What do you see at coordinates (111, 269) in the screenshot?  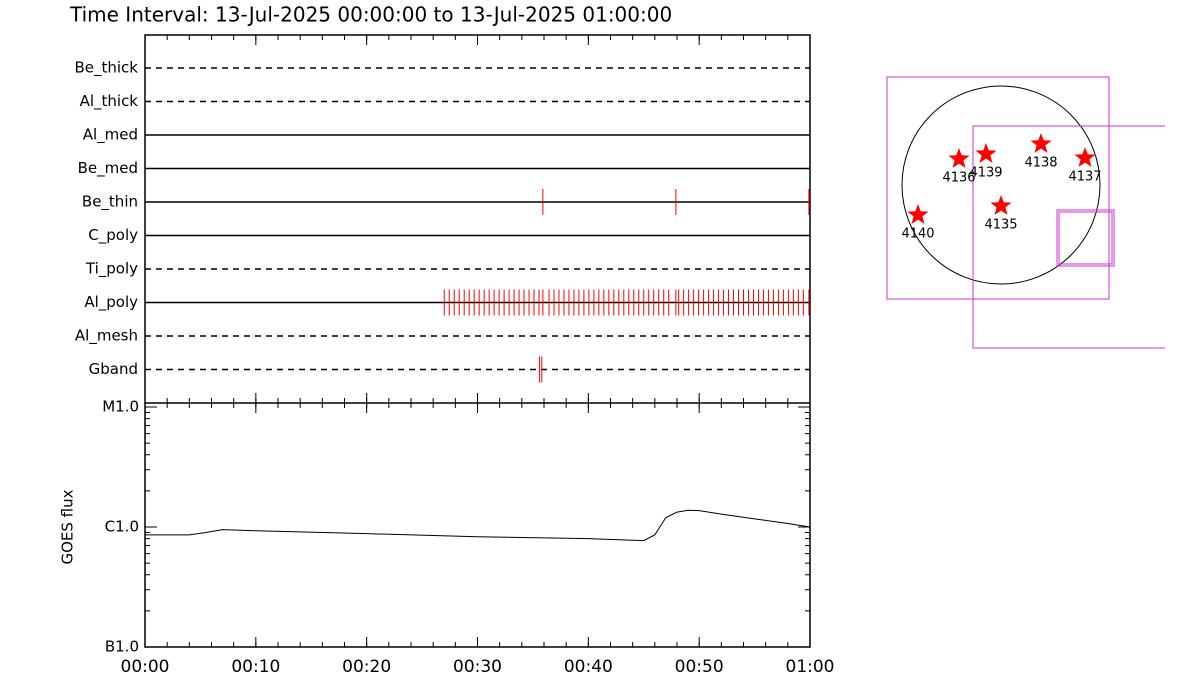 I see `row-label: Ti_poly` at bounding box center [111, 269].